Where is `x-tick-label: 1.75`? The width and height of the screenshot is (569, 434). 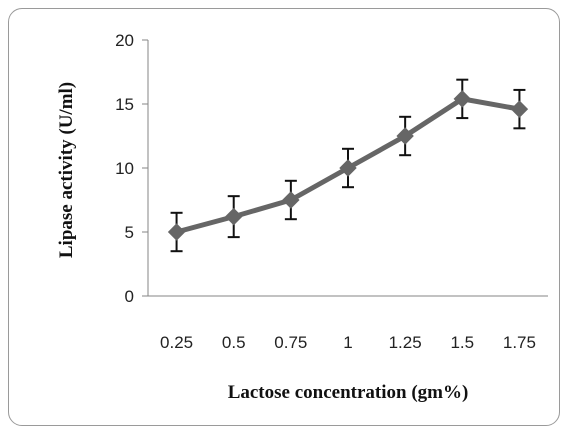 x-tick-label: 1.75 is located at coordinates (519, 342).